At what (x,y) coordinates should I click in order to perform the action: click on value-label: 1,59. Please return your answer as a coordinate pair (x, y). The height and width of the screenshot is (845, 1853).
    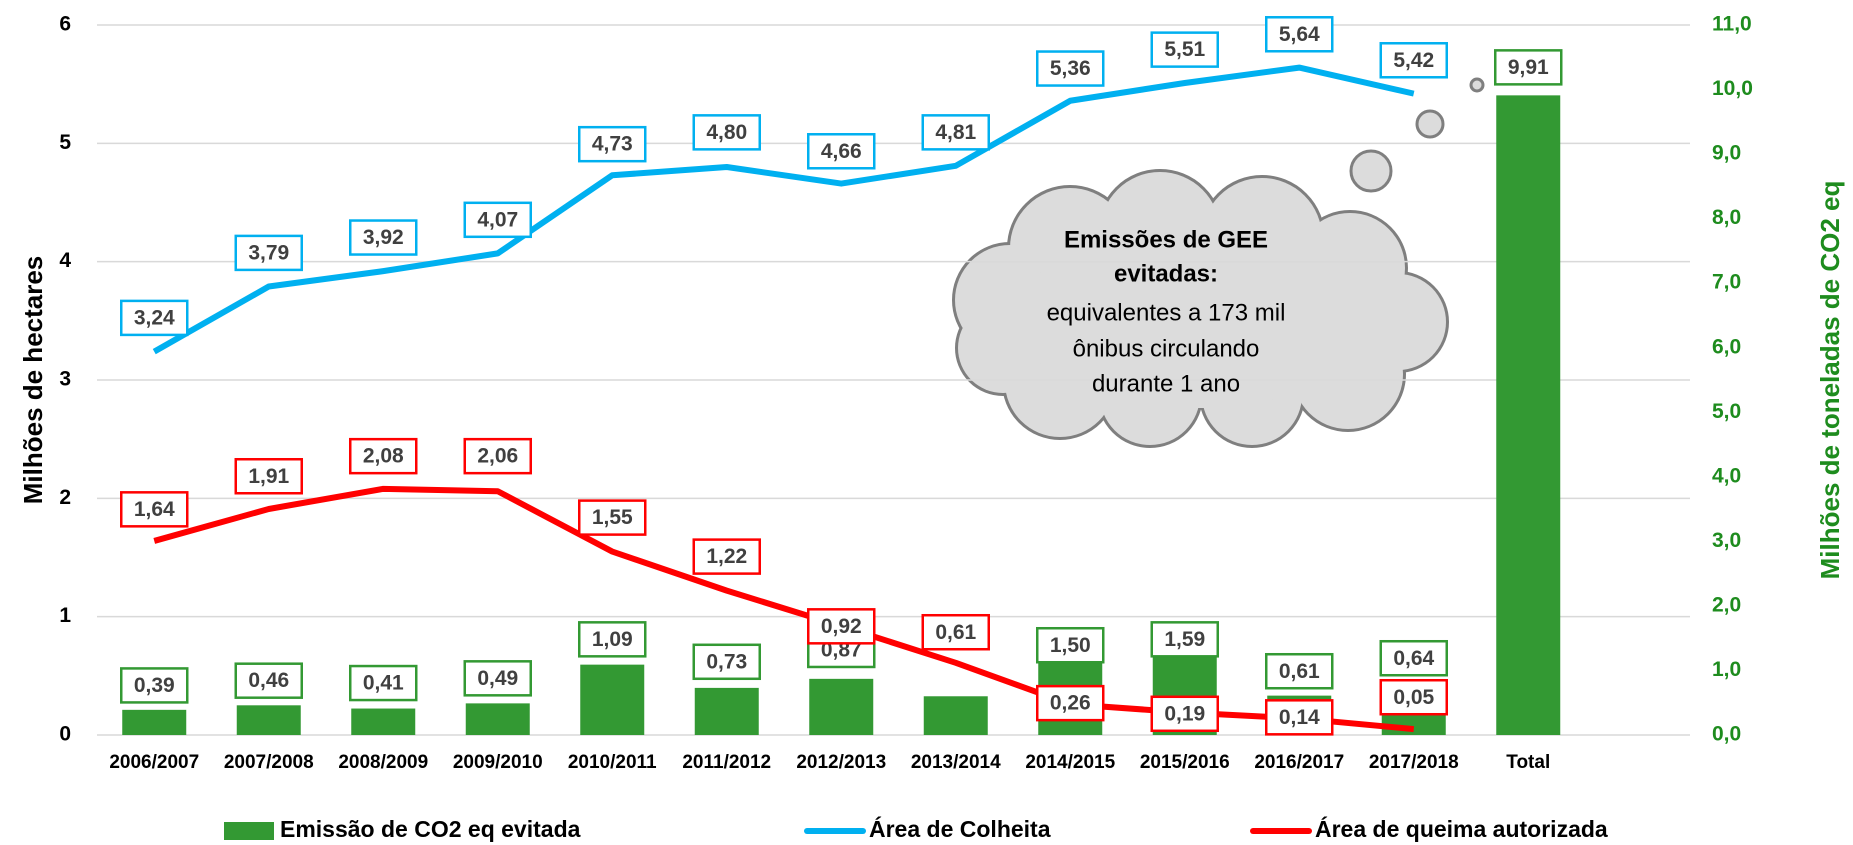
    Looking at the image, I should click on (1184, 639).